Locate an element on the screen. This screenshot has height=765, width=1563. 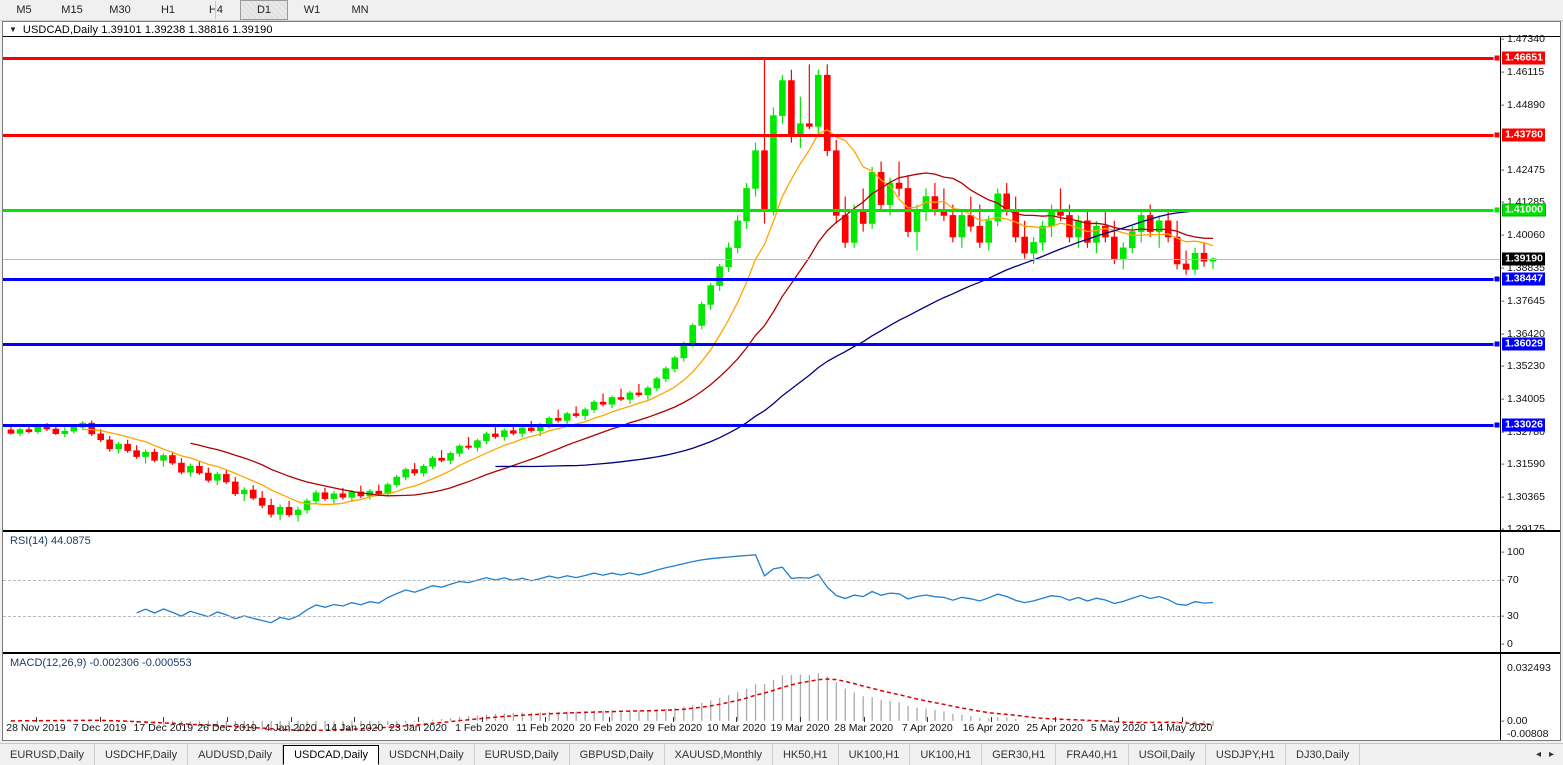
date-label: 23 Jan 2020 is located at coordinates (418, 728).